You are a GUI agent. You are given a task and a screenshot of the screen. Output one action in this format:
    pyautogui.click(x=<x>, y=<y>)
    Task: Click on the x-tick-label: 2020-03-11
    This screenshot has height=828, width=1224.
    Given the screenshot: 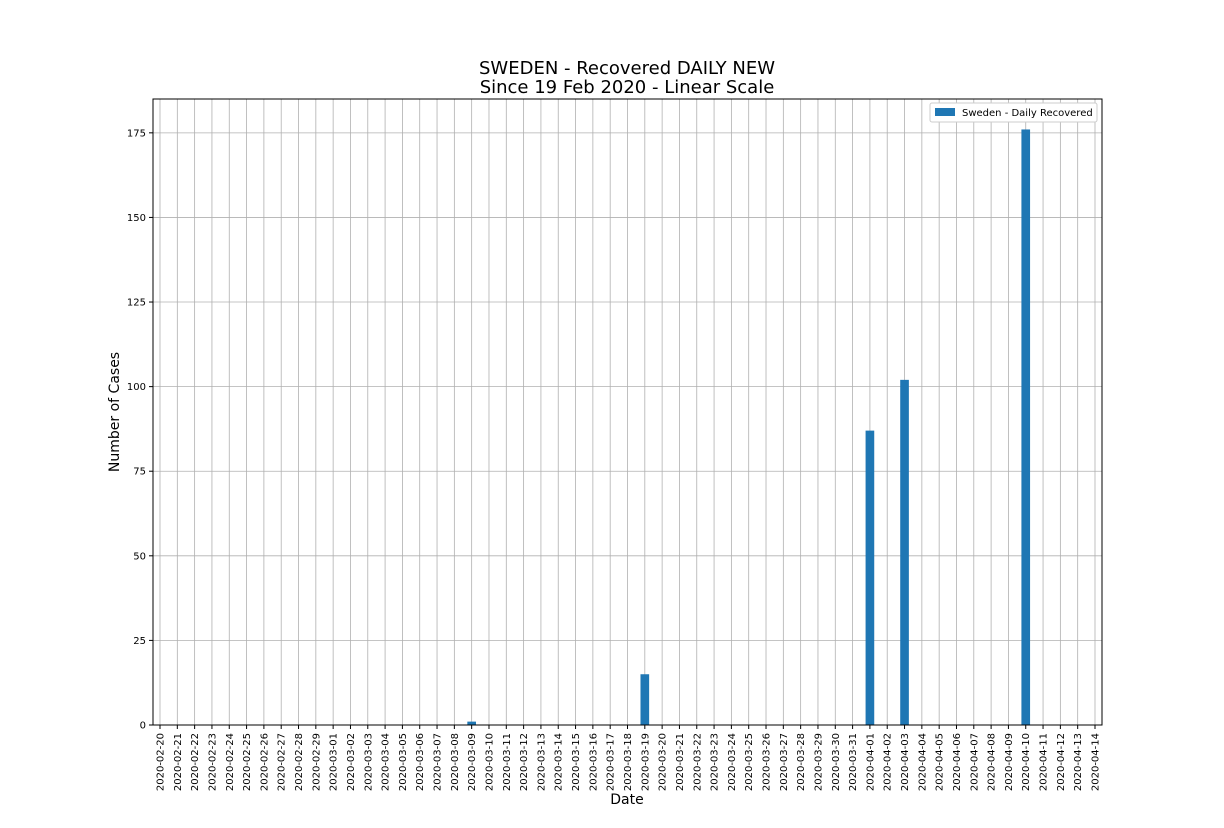 What is the action you would take?
    pyautogui.click(x=507, y=762)
    